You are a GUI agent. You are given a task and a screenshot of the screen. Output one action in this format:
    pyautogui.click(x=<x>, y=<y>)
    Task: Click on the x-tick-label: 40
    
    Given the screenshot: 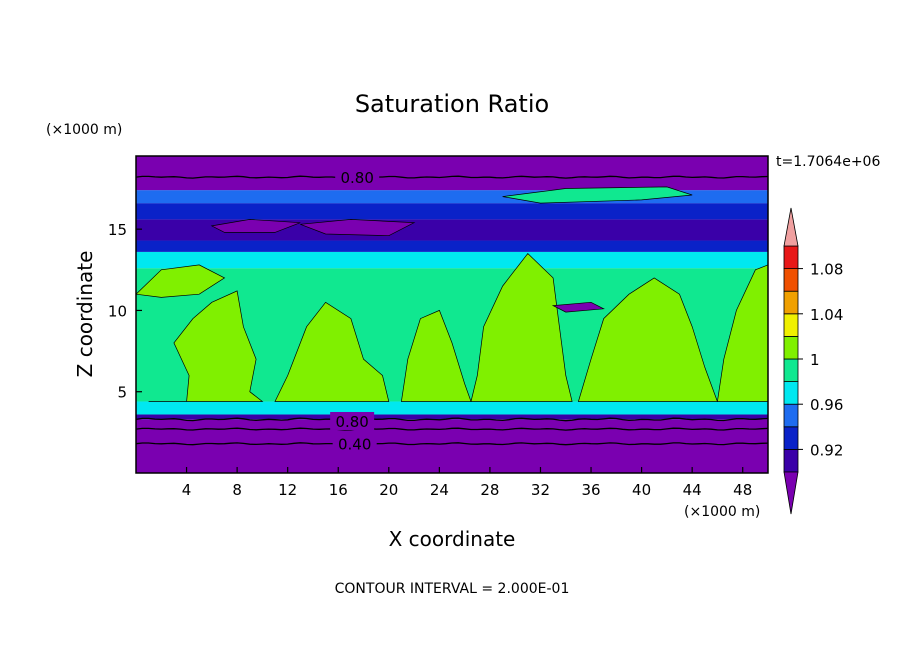 What is the action you would take?
    pyautogui.click(x=641, y=490)
    